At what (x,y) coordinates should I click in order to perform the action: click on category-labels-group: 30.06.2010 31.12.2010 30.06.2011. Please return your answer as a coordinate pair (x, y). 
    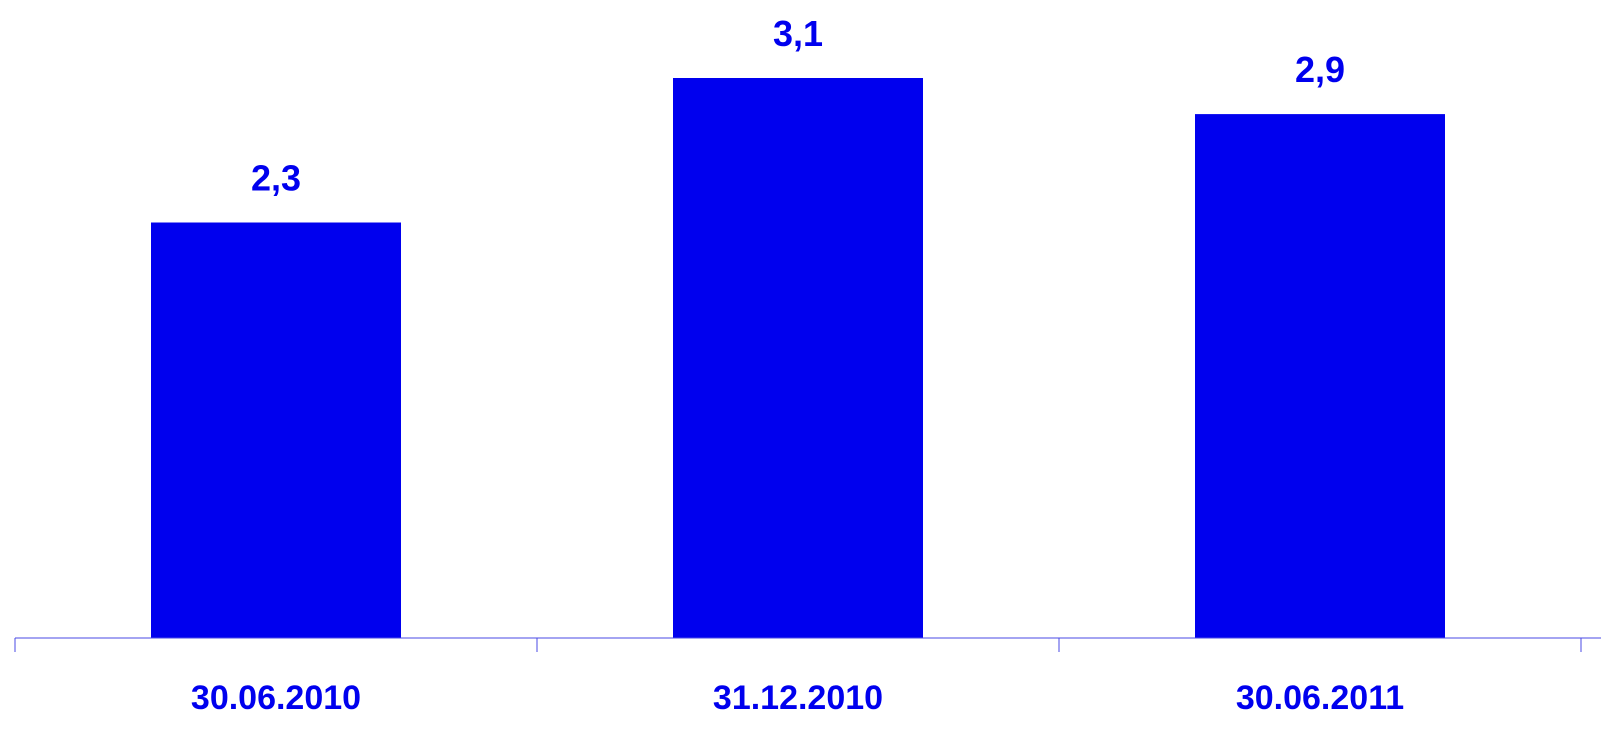
    Looking at the image, I should click on (797, 698).